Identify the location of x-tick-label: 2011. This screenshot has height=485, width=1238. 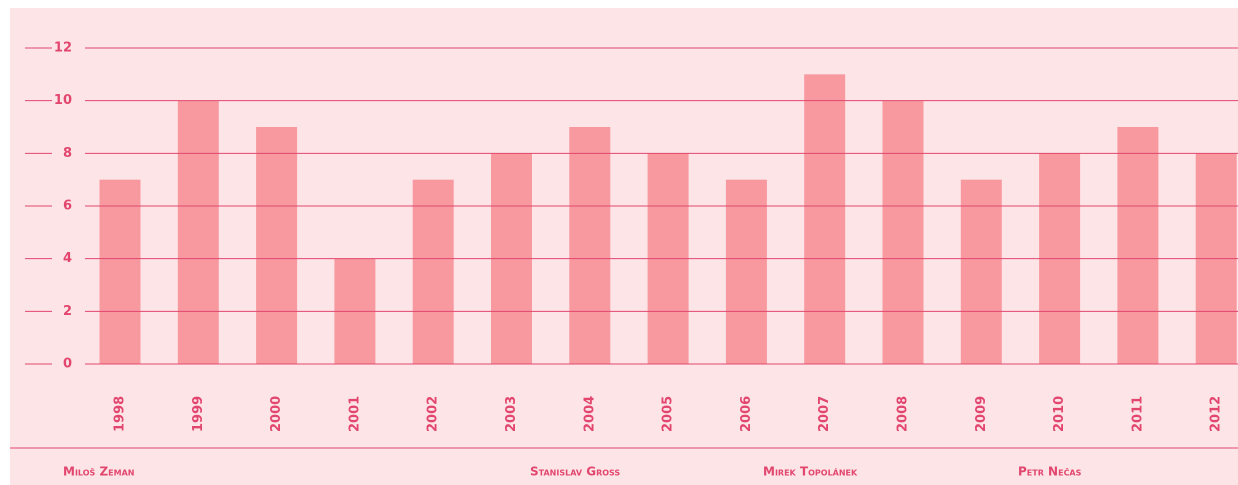
(1137, 414).